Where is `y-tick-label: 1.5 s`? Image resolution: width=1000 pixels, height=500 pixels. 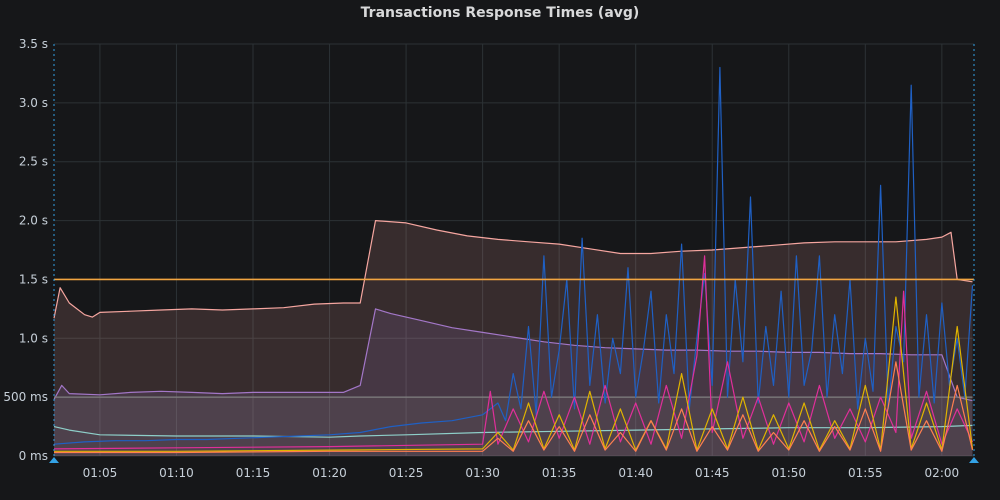 y-tick-label: 1.5 s is located at coordinates (33, 279).